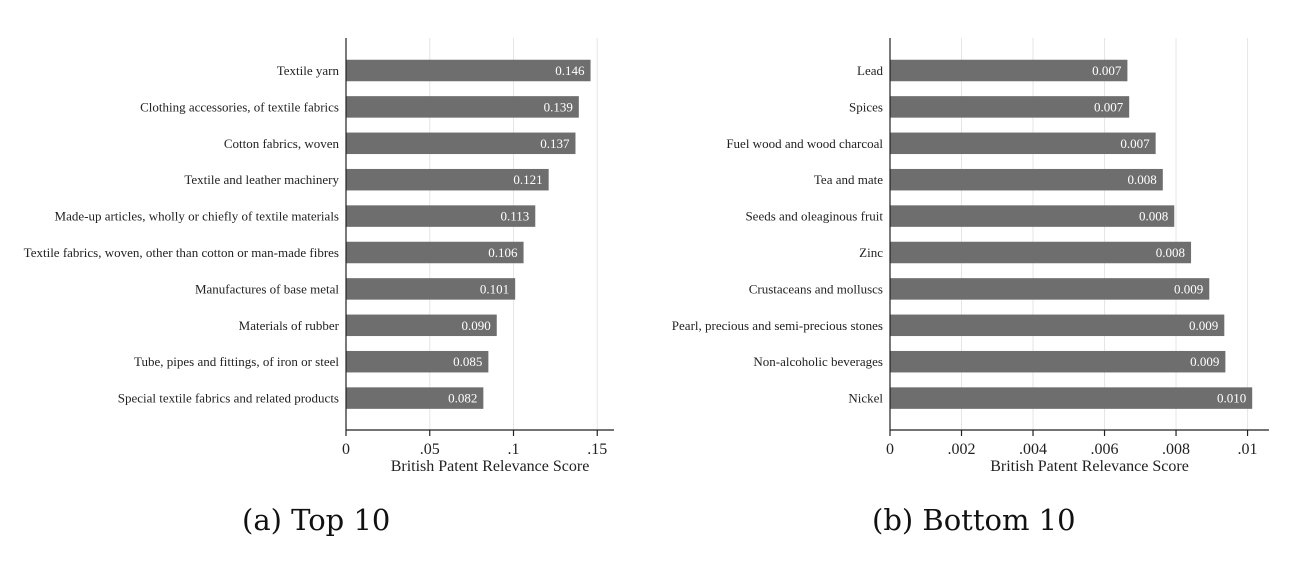  What do you see at coordinates (848, 179) in the screenshot?
I see `category-label: Tea and mate` at bounding box center [848, 179].